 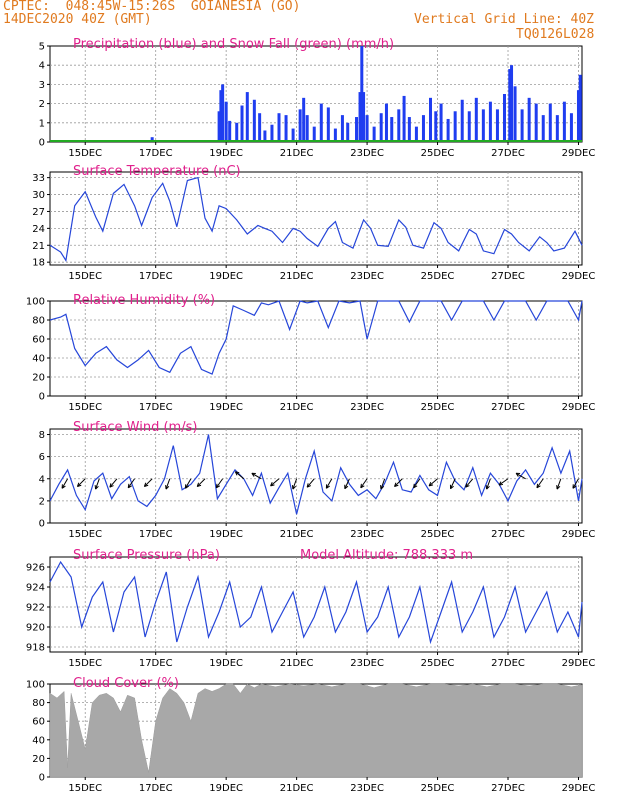 What do you see at coordinates (504, 19) in the screenshot?
I see `header-grid-note: Vertical Grid Line: 40Z` at bounding box center [504, 19].